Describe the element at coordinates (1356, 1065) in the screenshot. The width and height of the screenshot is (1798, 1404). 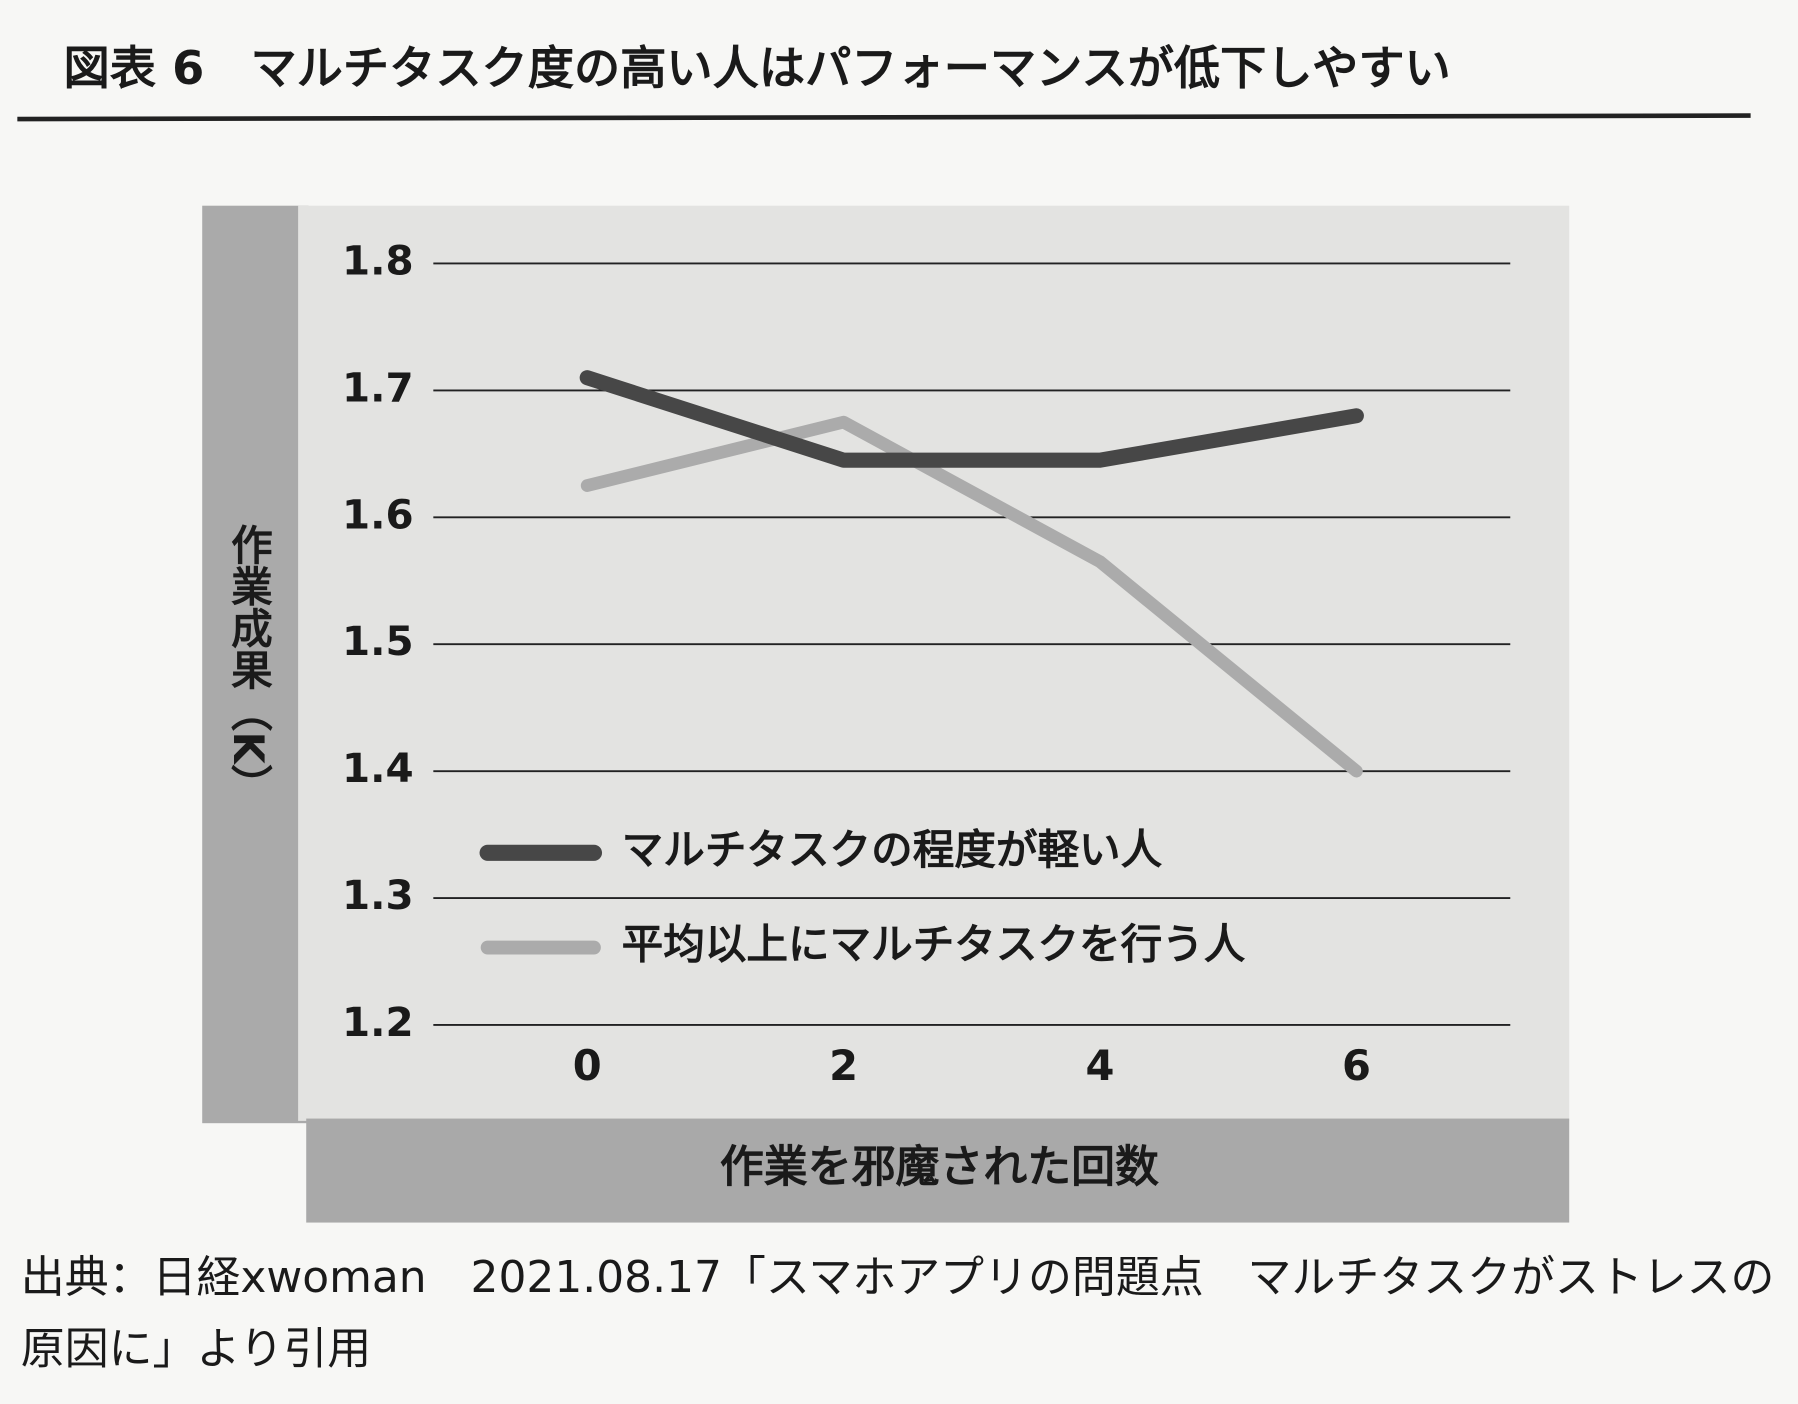
I see `x-tick-label: 6` at that location.